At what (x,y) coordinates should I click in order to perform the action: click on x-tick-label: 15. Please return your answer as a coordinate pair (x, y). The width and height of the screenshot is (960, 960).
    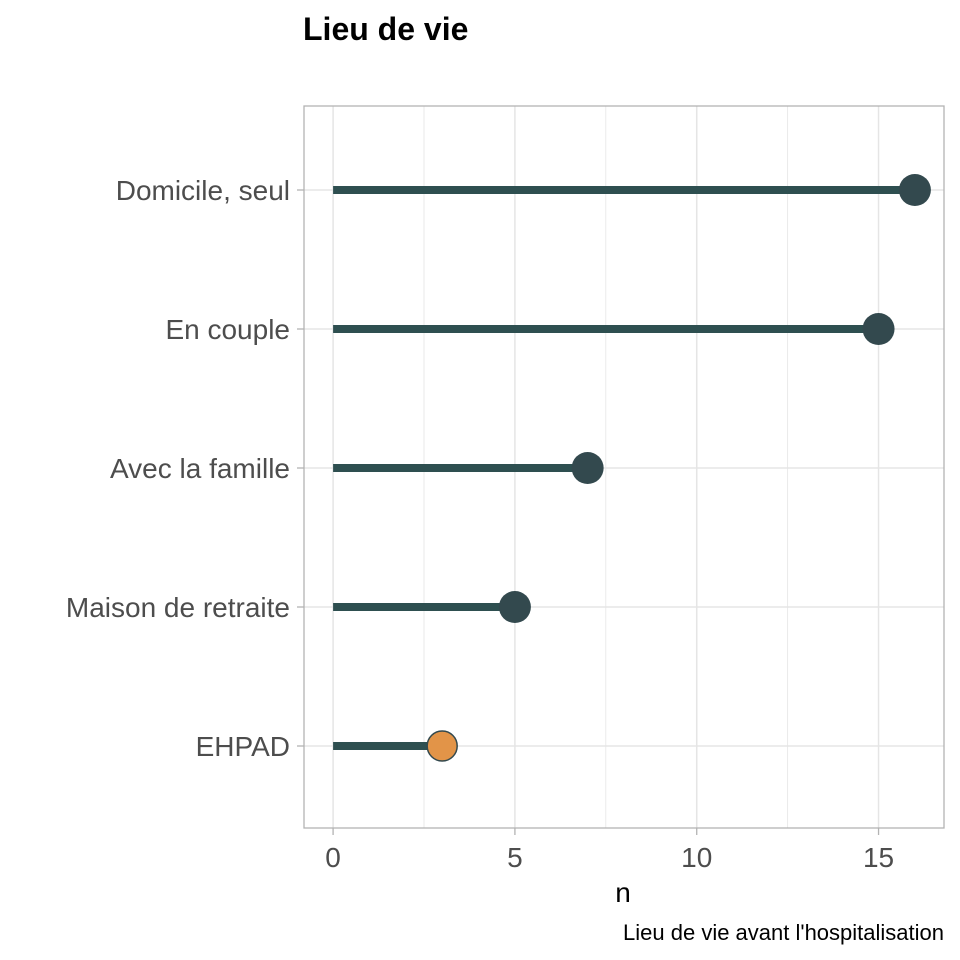
    Looking at the image, I should click on (878, 857).